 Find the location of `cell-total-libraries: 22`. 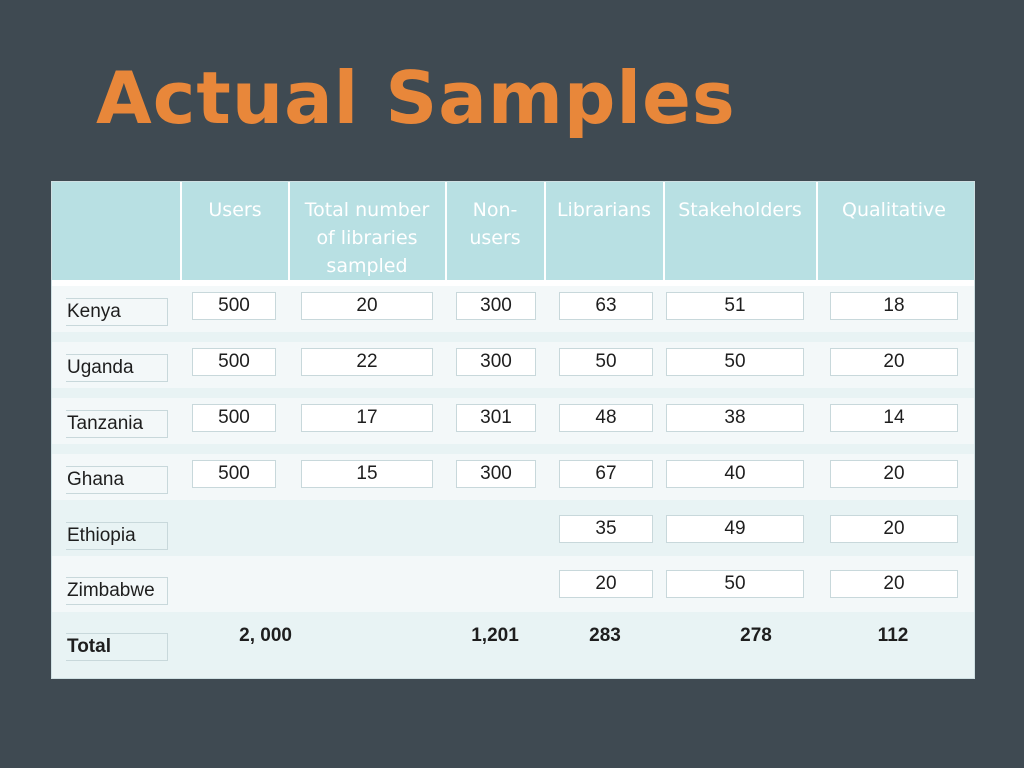

cell-total-libraries: 22 is located at coordinates (367, 362).